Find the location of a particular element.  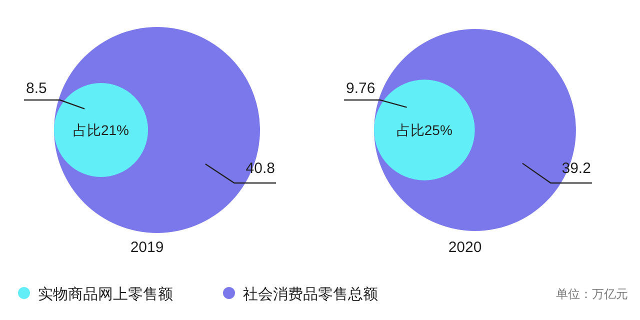

text: 单位：万亿元 is located at coordinates (592, 294).